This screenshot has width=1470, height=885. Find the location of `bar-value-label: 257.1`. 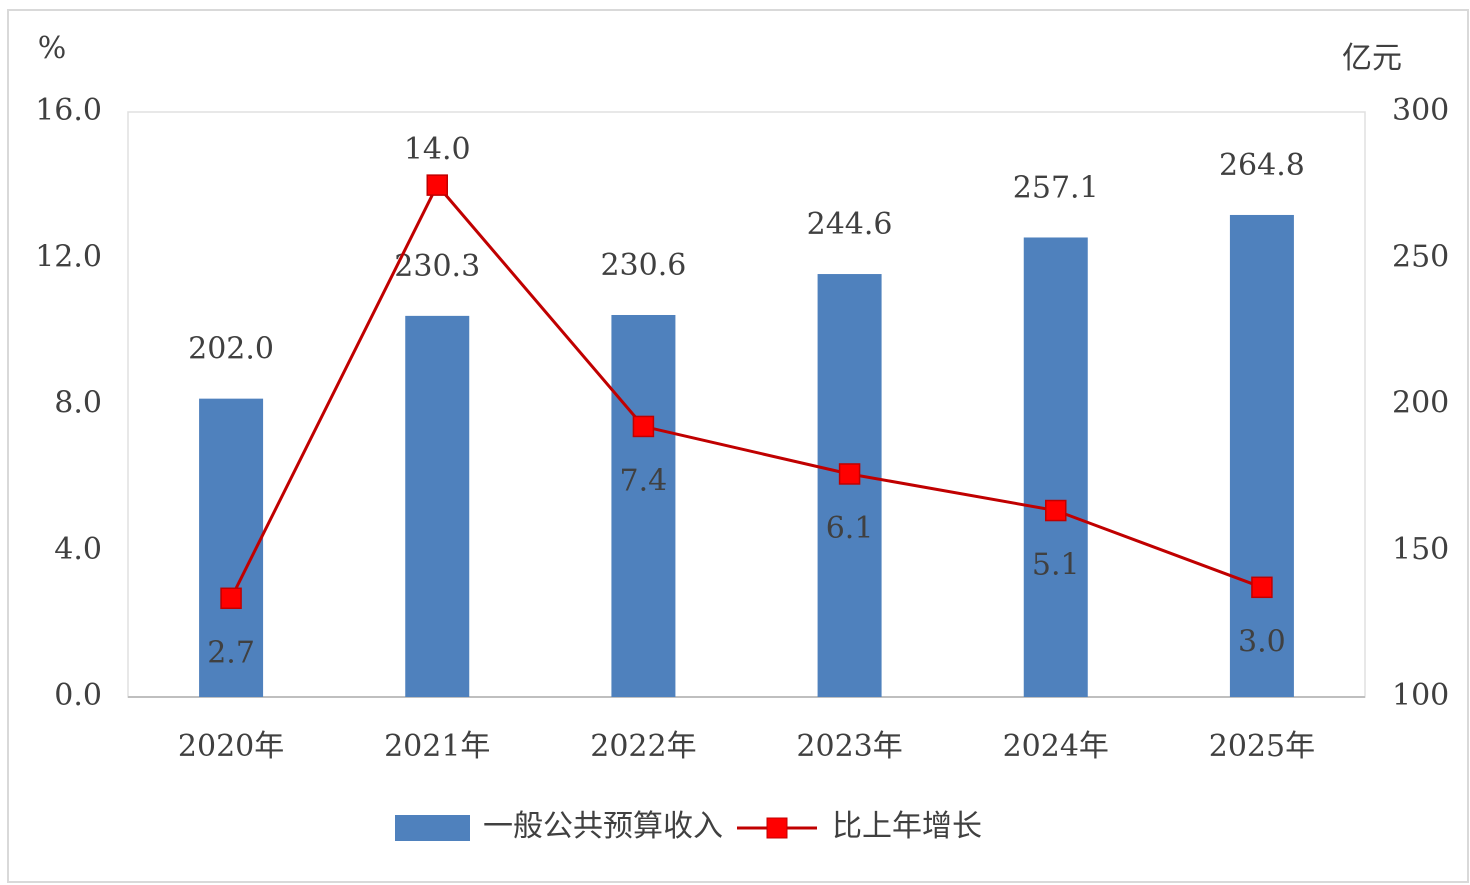

bar-value-label: 257.1 is located at coordinates (1056, 187).